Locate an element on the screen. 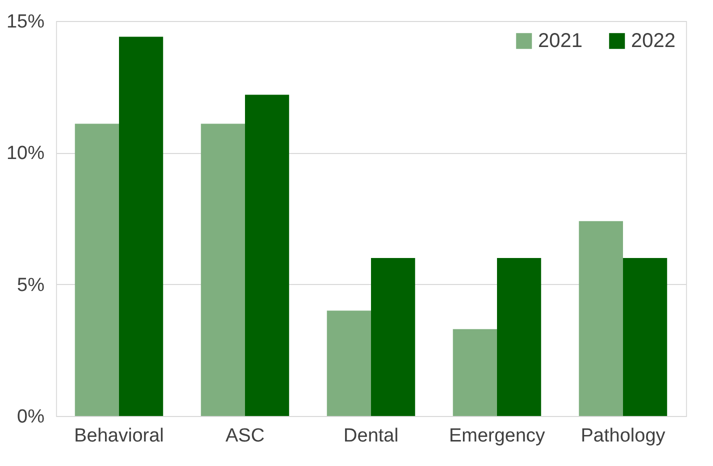 The width and height of the screenshot is (713, 466). x-tick-label: ASC is located at coordinates (245, 436).